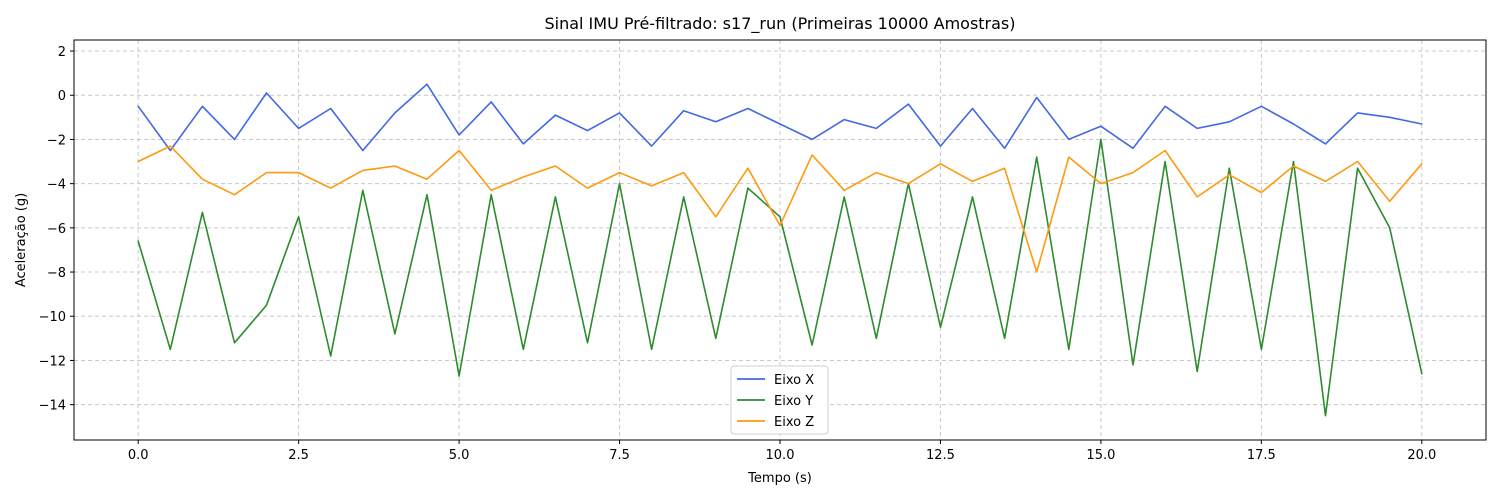 The height and width of the screenshot is (500, 1500). I want to click on y-tick-label: −2, so click(56, 140).